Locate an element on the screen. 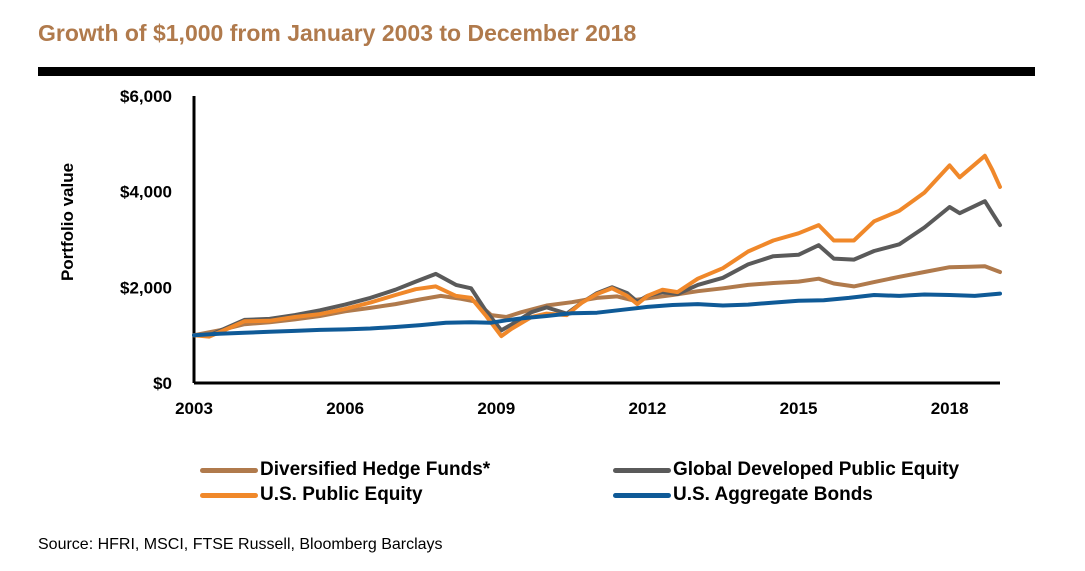 The height and width of the screenshot is (571, 1085). x-tick-label: 2009 is located at coordinates (496, 408).